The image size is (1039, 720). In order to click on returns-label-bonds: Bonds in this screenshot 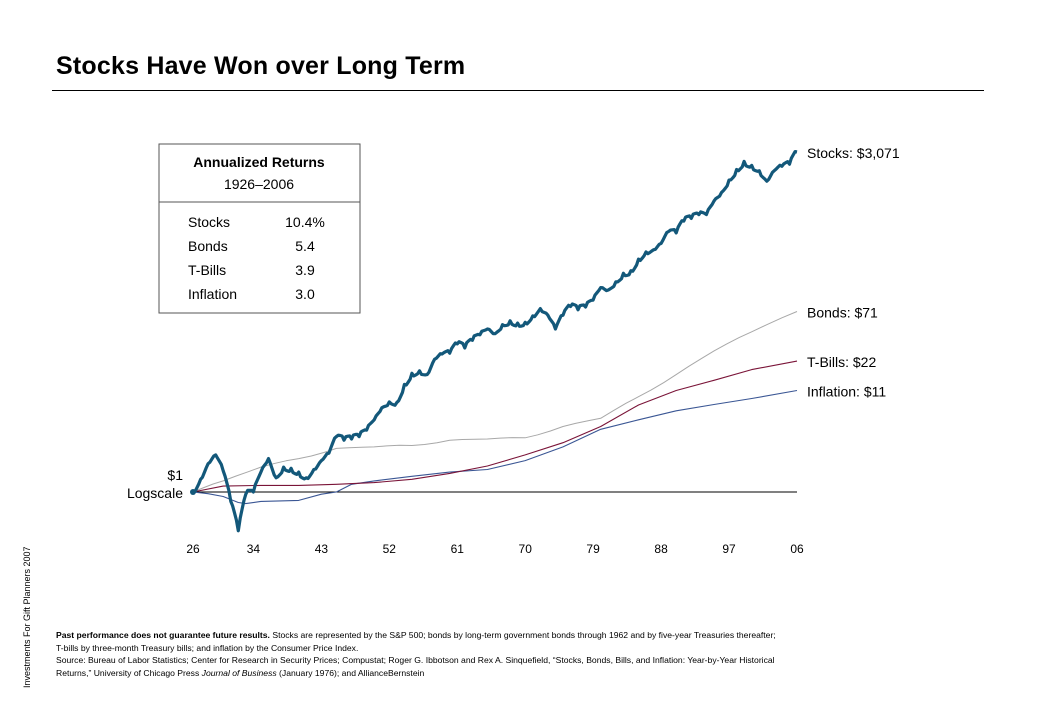, I will do `click(208, 246)`.